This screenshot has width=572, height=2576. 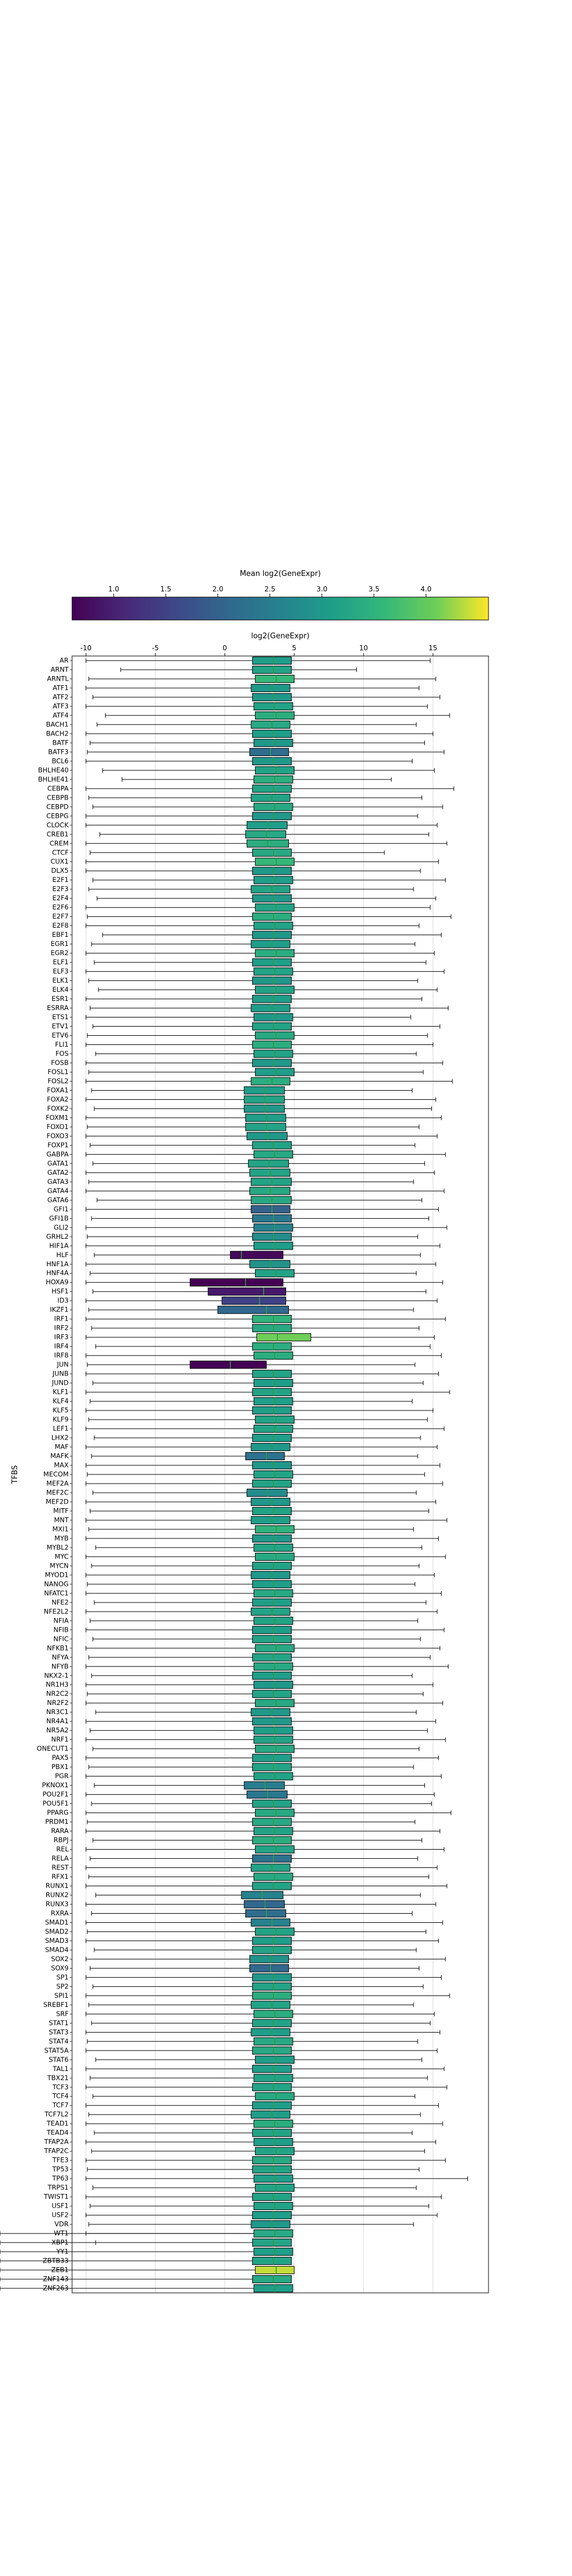 I want to click on y-axis-title: TFBS, so click(x=15, y=1474).